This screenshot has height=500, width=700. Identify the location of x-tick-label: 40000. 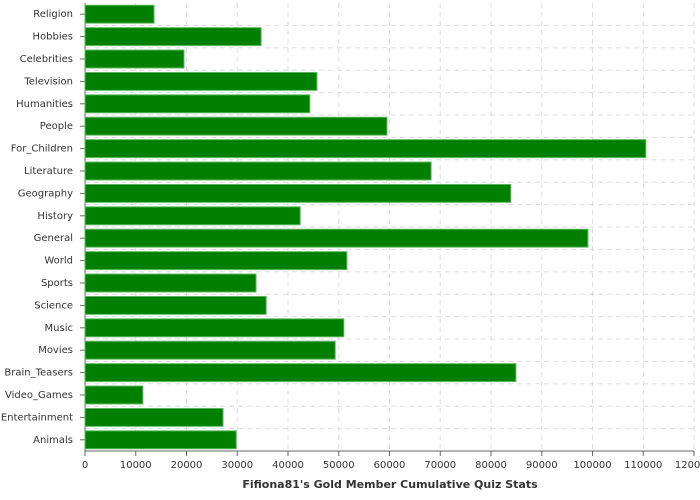
(288, 465).